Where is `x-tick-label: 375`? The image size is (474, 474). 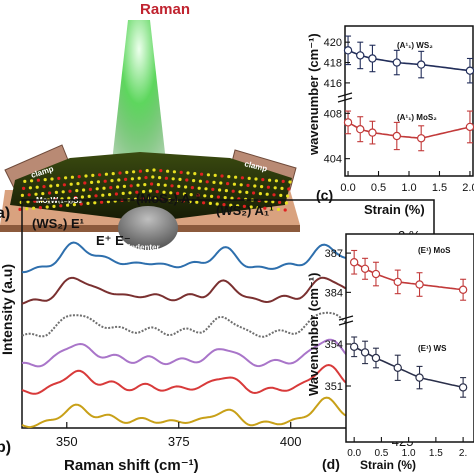 x-tick-label: 375 is located at coordinates (179, 441).